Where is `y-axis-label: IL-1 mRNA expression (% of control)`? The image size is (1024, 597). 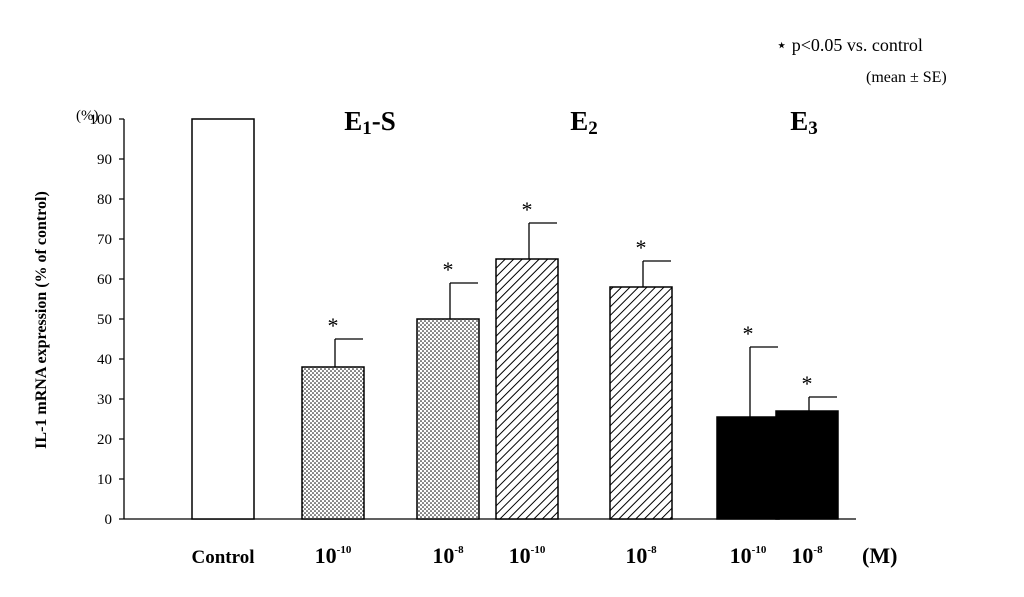
y-axis-label: IL-1 mRNA expression (% of control) is located at coordinates (41, 320).